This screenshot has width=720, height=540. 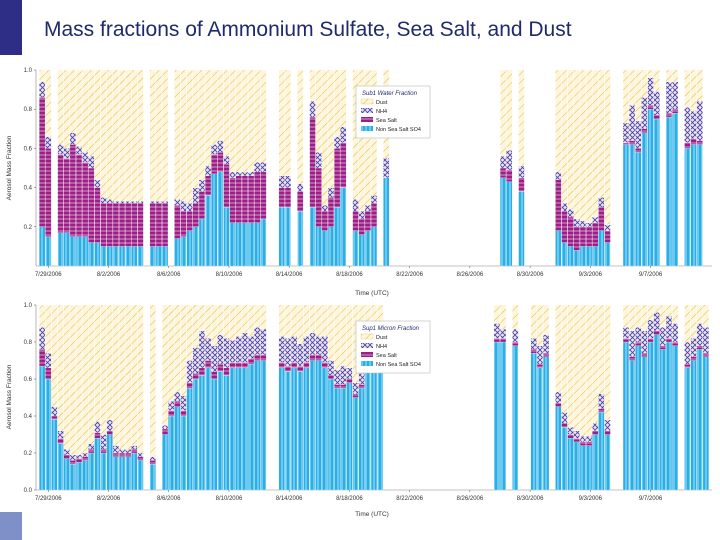 What do you see at coordinates (530, 275) in the screenshot?
I see `x-tick-label: 8/30/2006` at bounding box center [530, 275].